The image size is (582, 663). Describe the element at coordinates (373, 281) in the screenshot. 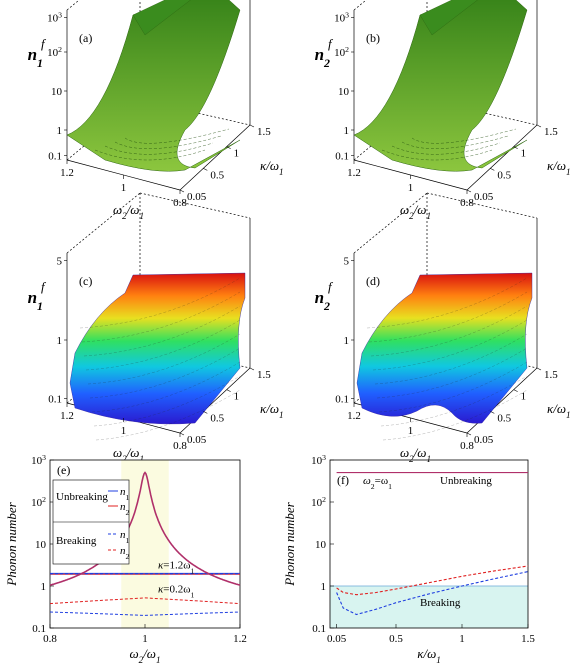

I see `panel-label: (d)` at that location.